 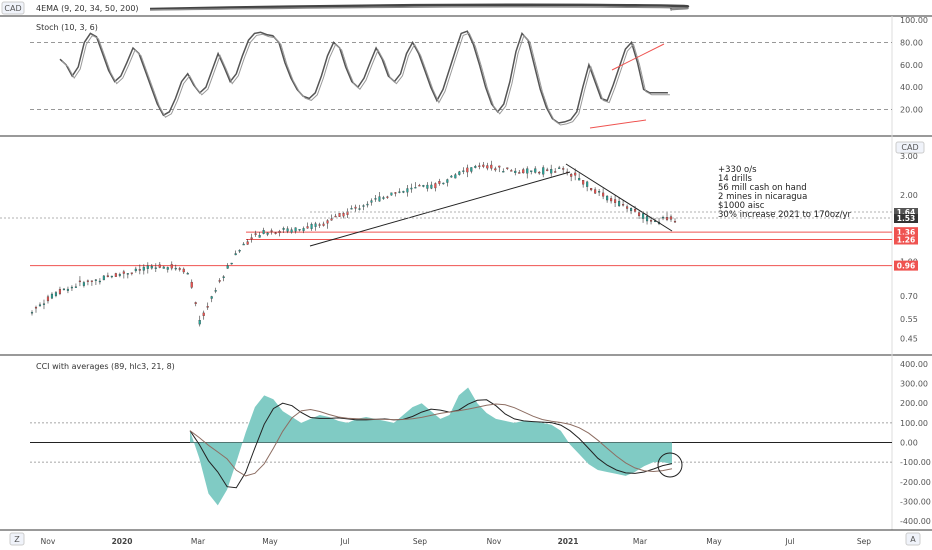 What do you see at coordinates (762, 188) in the screenshot?
I see `note-line-3: 56 mill cash on hand` at bounding box center [762, 188].